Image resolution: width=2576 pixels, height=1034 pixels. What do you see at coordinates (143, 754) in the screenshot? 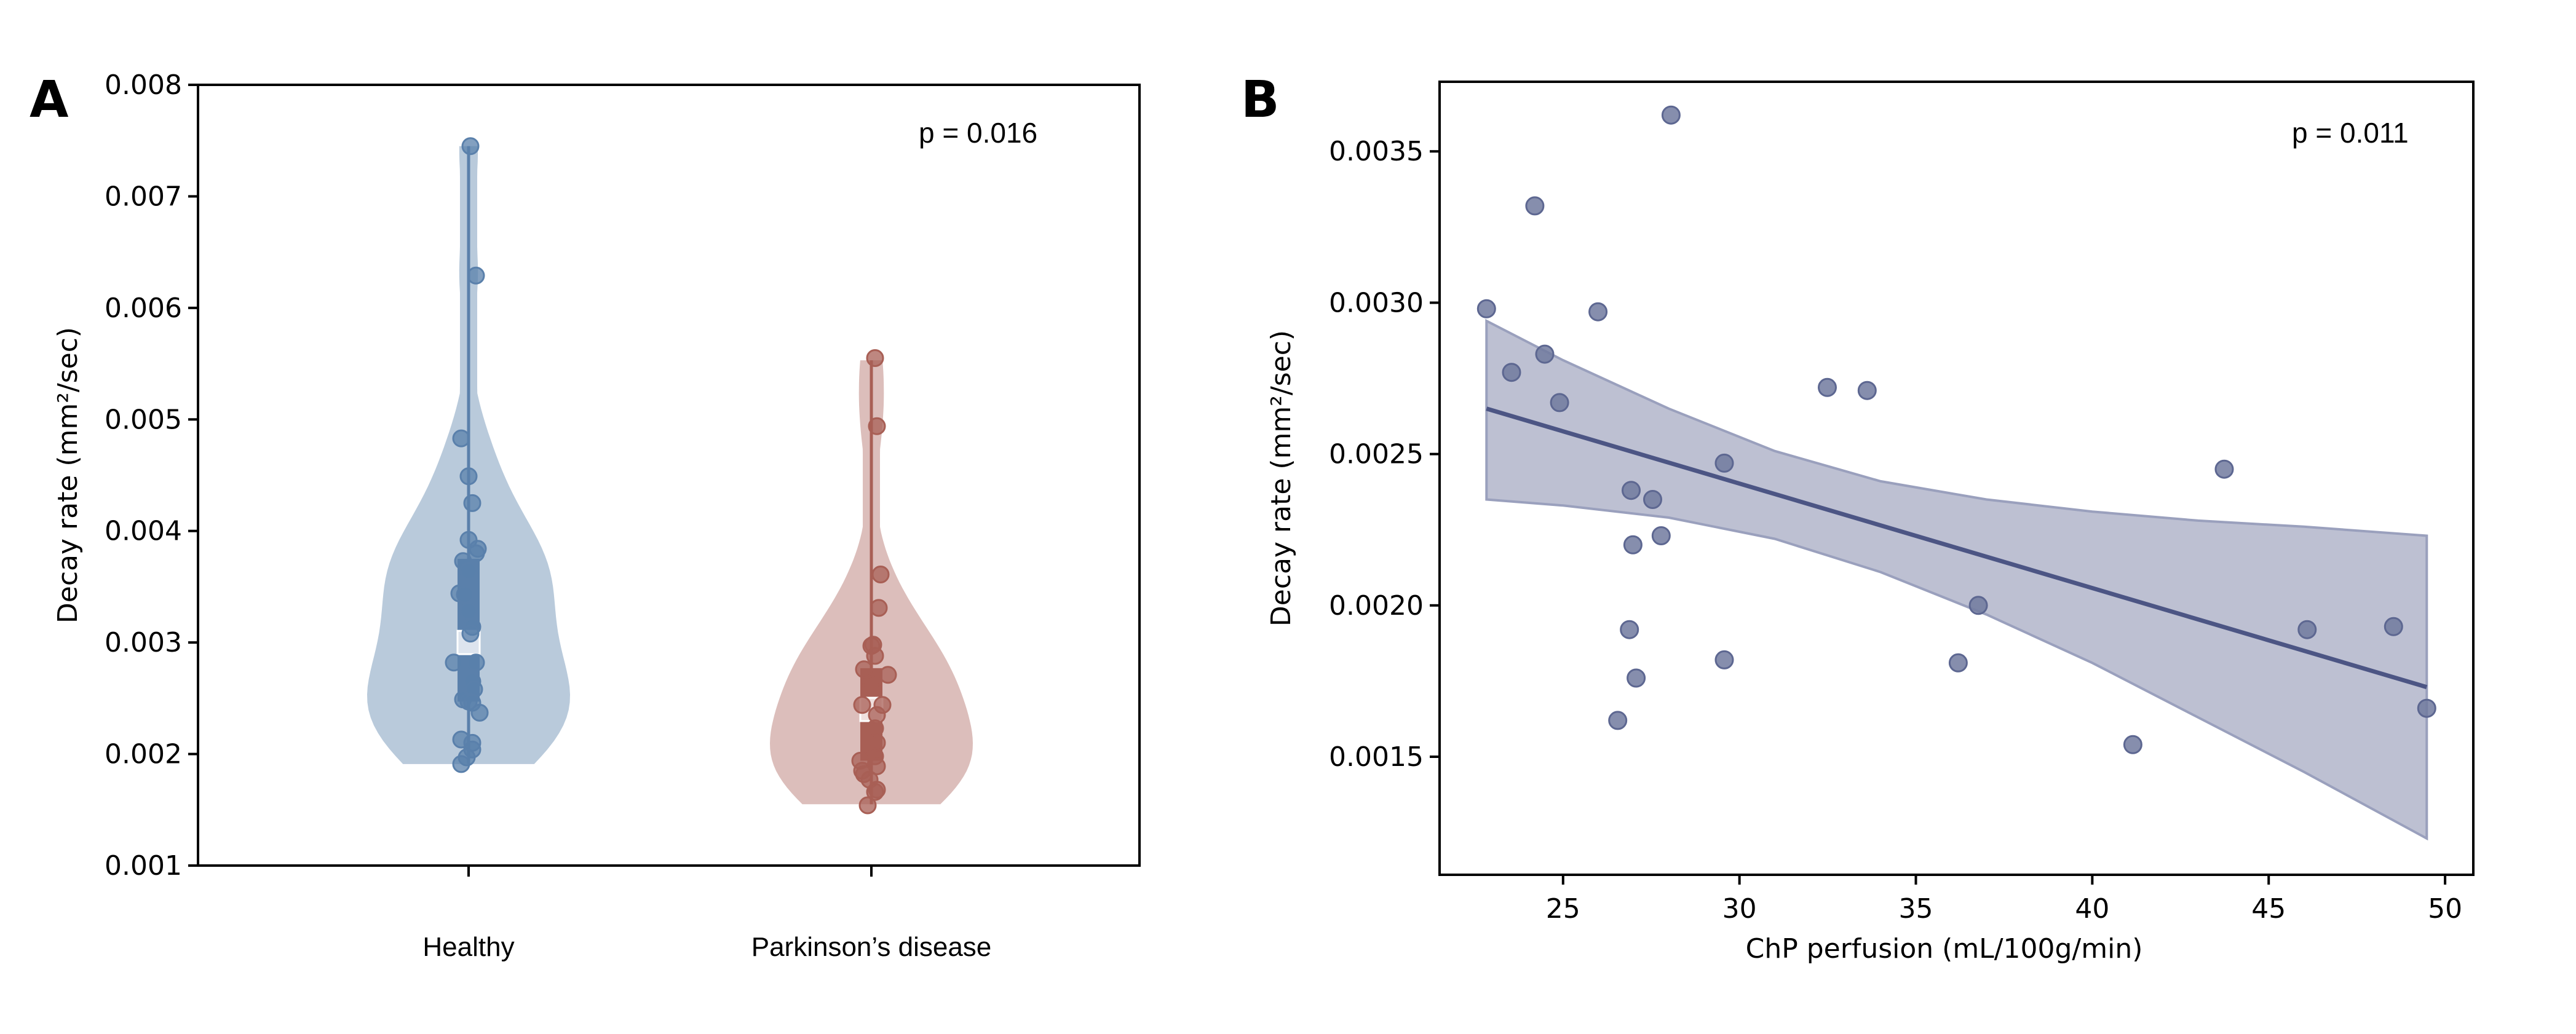
I see `y-tick-label: 0.002` at bounding box center [143, 754].